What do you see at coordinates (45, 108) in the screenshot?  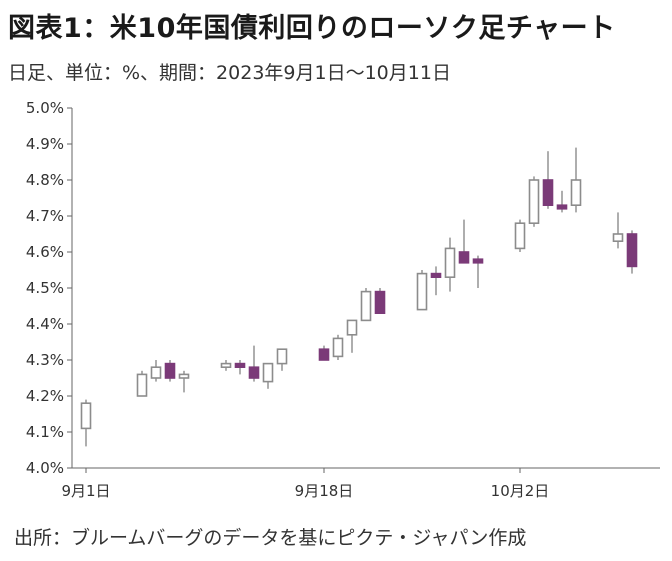 I see `y-tick-label: 5.0%` at bounding box center [45, 108].